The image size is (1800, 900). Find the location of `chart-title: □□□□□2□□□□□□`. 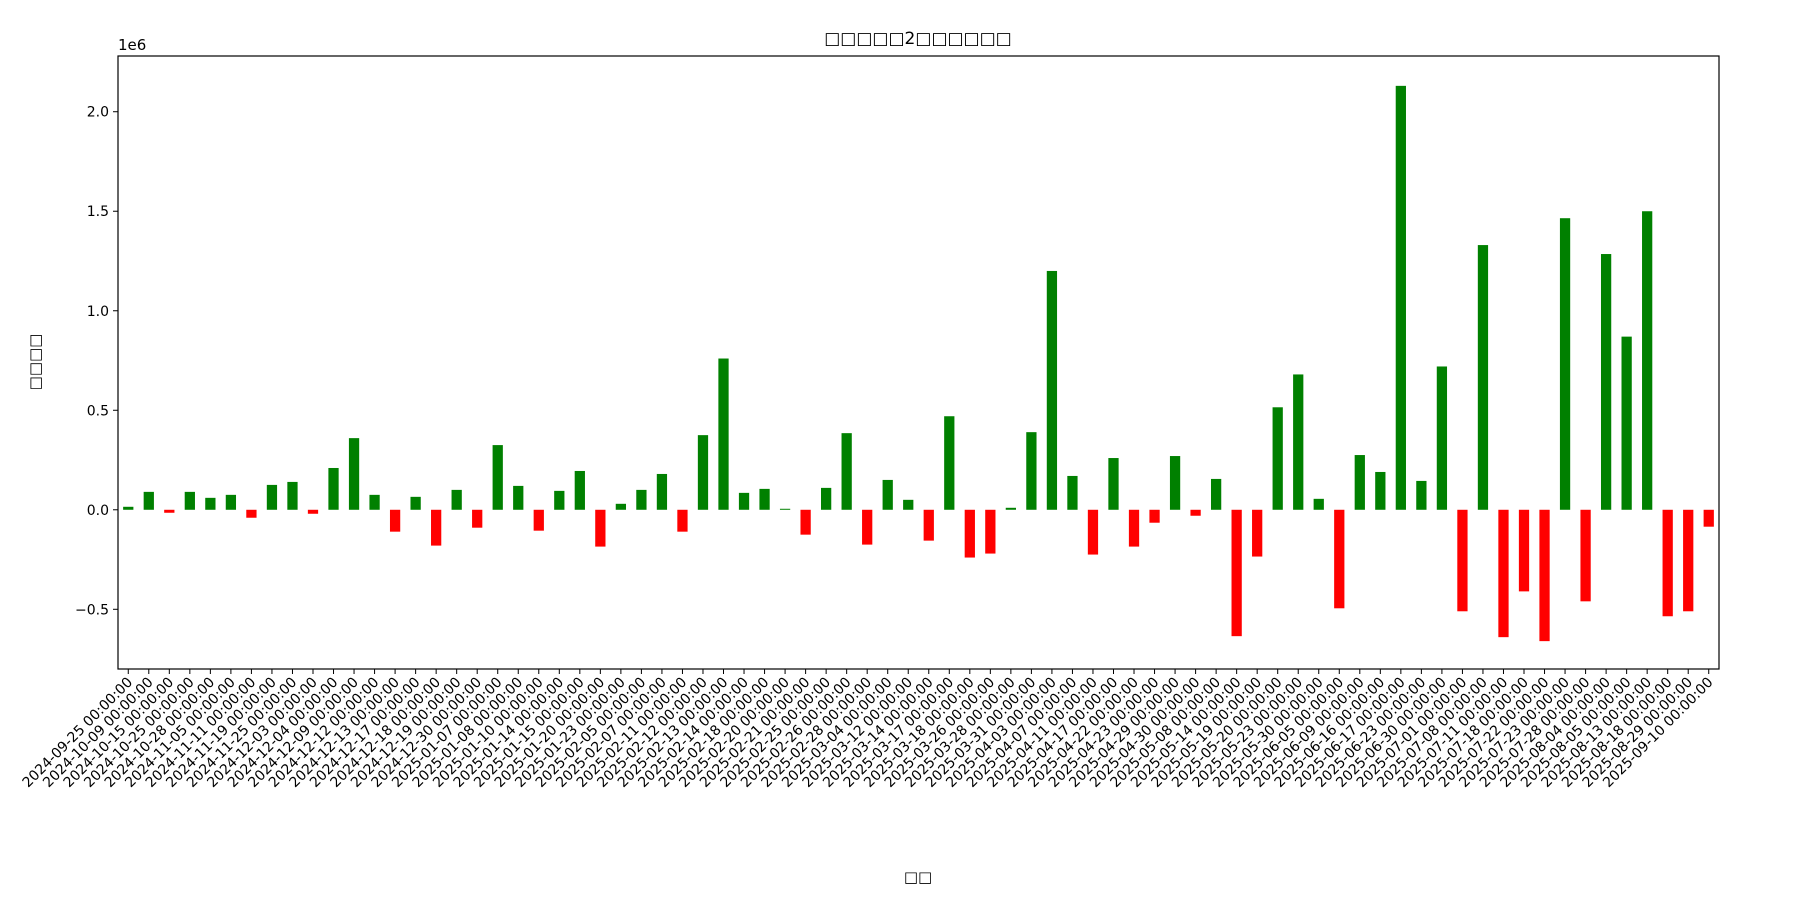

chart-title: □□□□□2□□□□□□ is located at coordinates (918, 39).